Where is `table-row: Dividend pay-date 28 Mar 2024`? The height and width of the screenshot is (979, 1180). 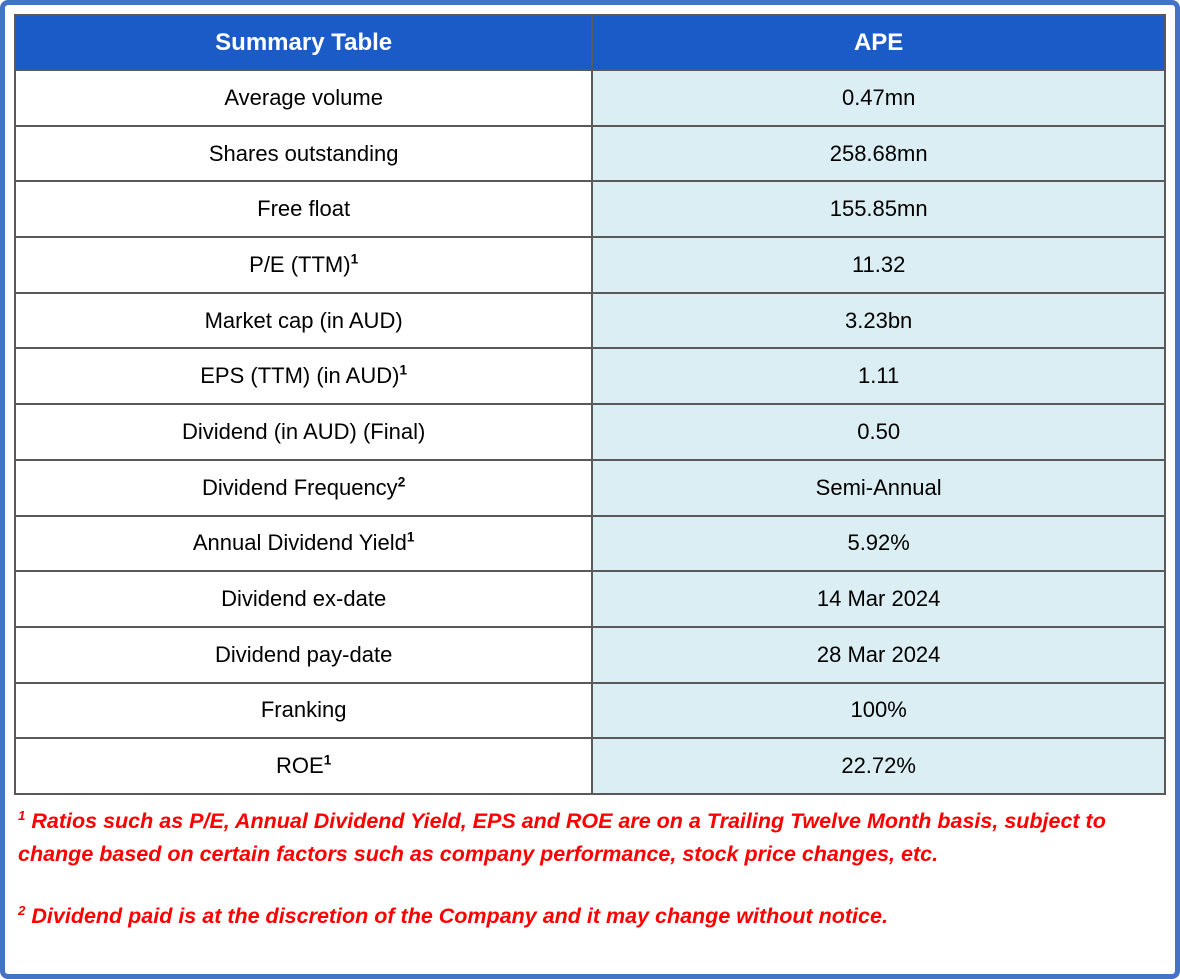 table-row: Dividend pay-date 28 Mar 2024 is located at coordinates (589, 654).